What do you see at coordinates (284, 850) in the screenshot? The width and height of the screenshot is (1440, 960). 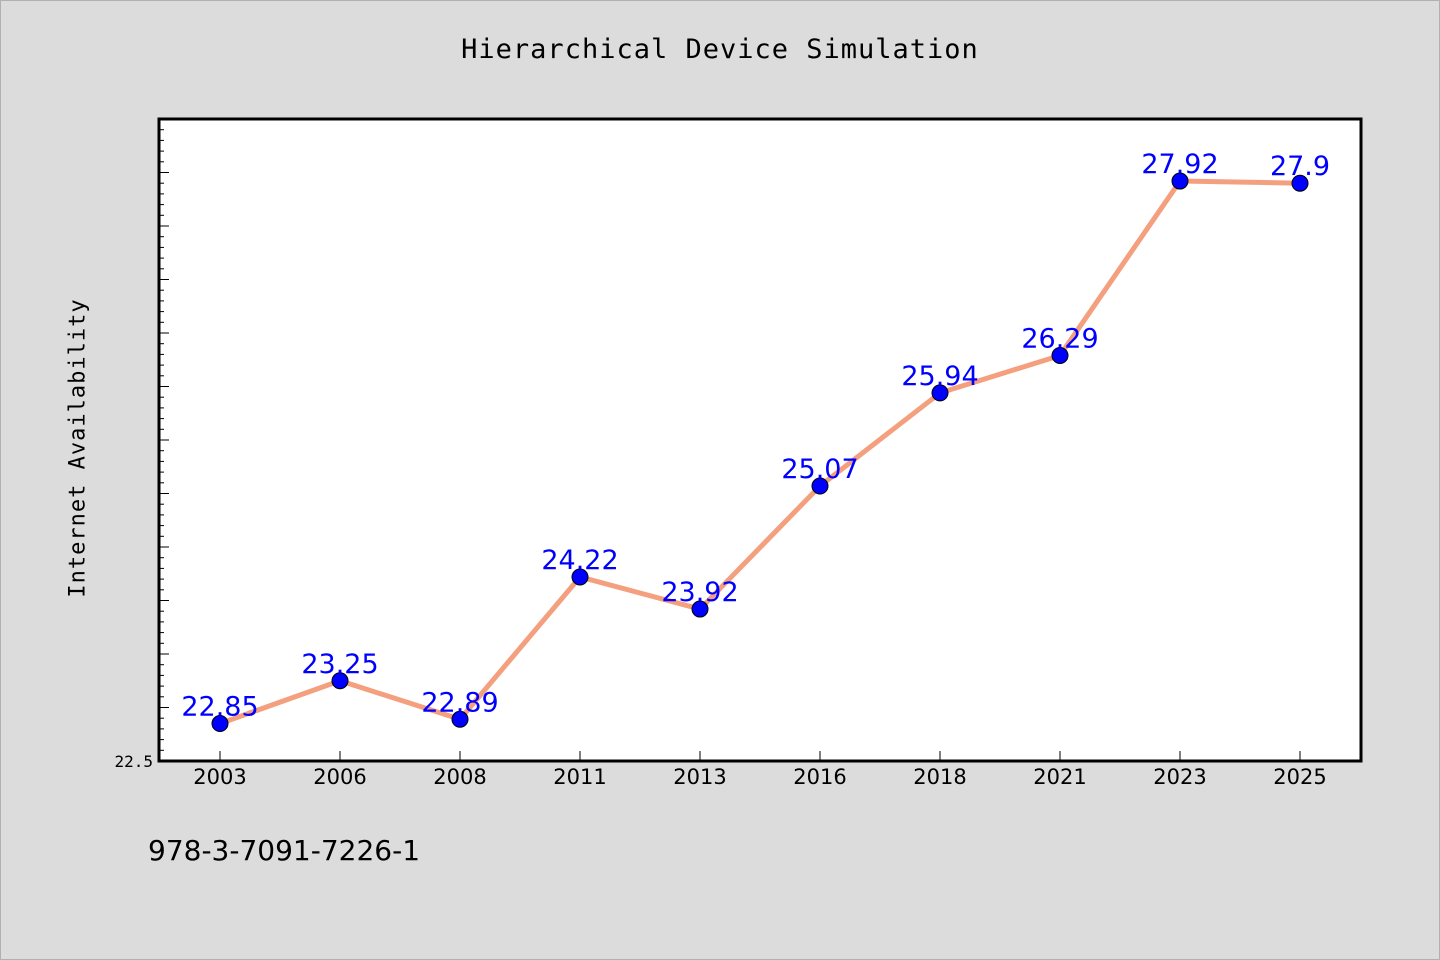 I see `footer-isbn-text: 978-3-7091-7226-1` at bounding box center [284, 850].